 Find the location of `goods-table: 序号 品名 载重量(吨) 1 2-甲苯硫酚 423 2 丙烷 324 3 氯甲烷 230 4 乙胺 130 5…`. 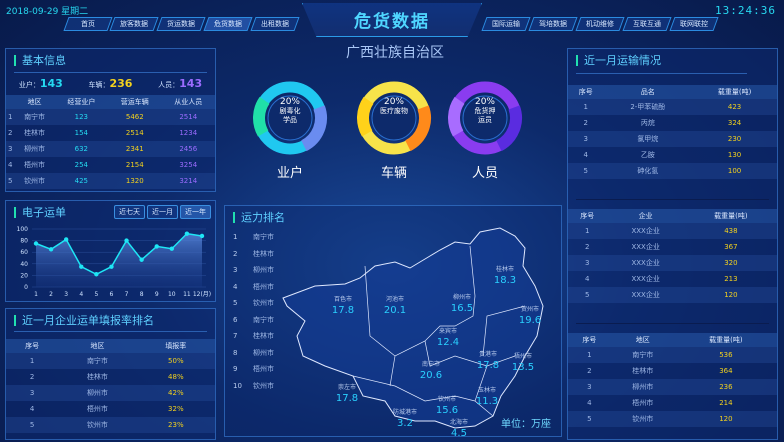

goods-table: 序号 品名 载重量(吨) 1 2-甲苯硫酚 423 2 丙烷 324 3 氯甲烷 230 4 乙胺 130 5… is located at coordinates (672, 132).